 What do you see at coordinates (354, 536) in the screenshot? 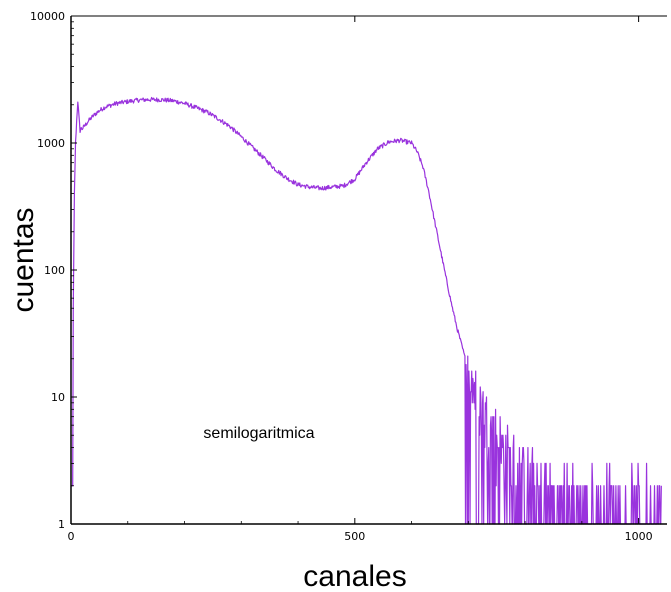
I see `x-tick-label: 500` at bounding box center [354, 536].